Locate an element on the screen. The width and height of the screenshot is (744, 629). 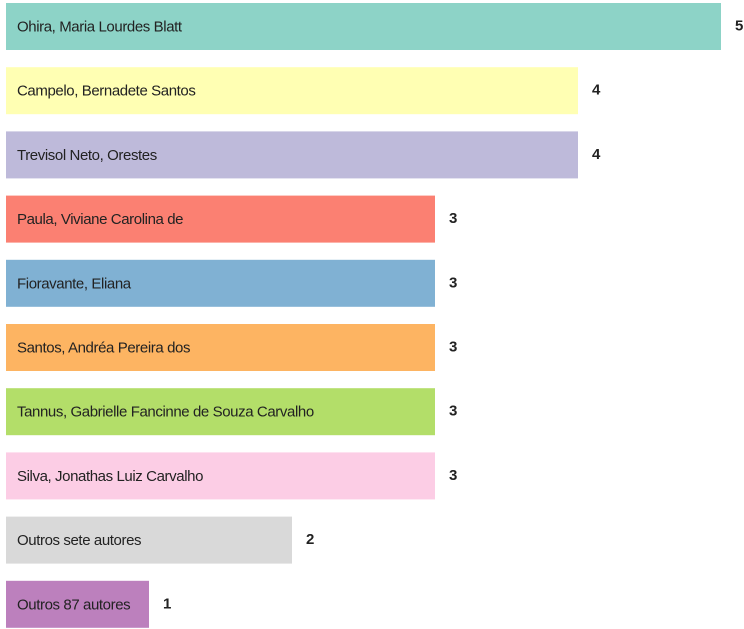
bar-label: Silva, Jonathas Luiz Carvalho is located at coordinates (110, 476).